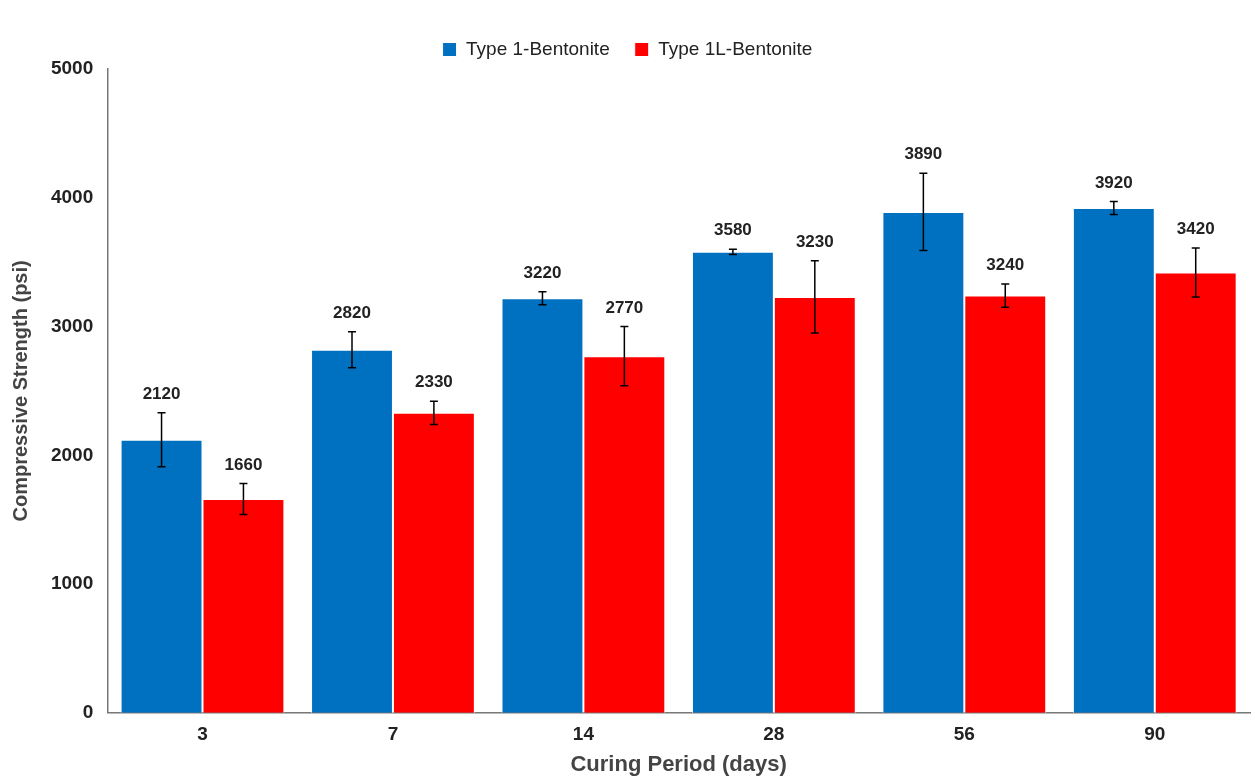 The height and width of the screenshot is (780, 1255). What do you see at coordinates (202, 734) in the screenshot?
I see `x-tick-label: 3` at bounding box center [202, 734].